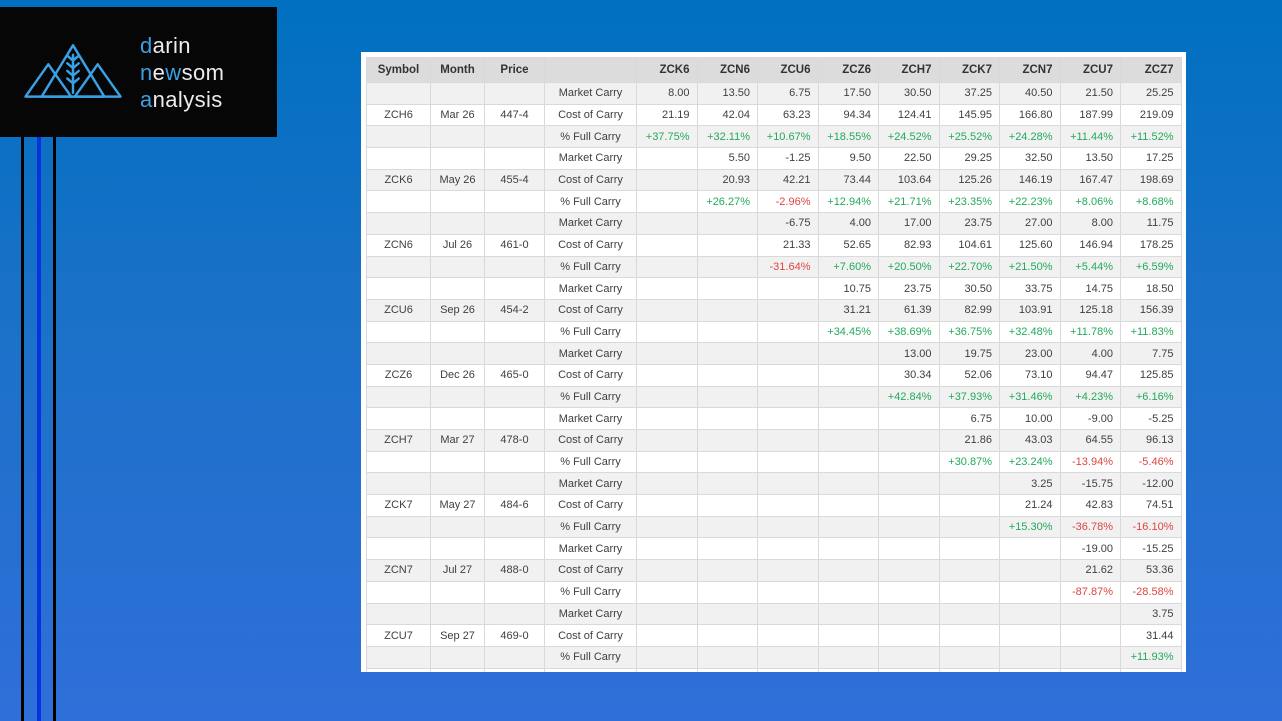  Describe the element at coordinates (1030, 310) in the screenshot. I see `cell: 103.91` at that location.